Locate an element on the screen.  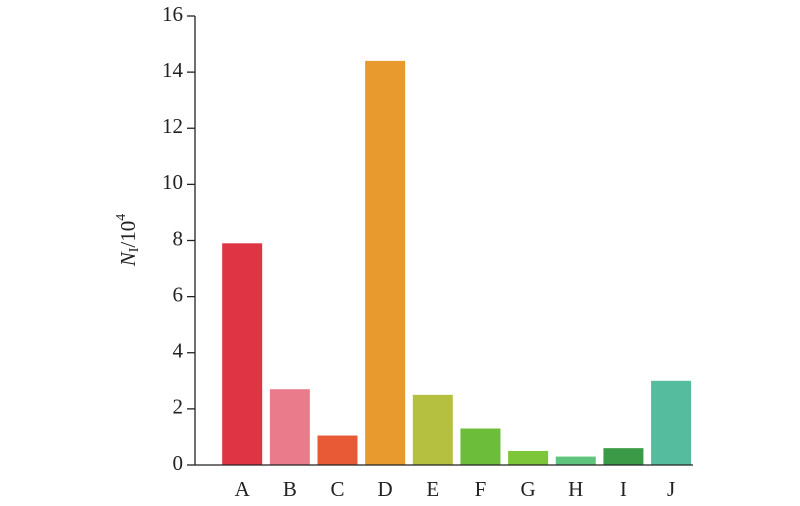
x-tick-label: B is located at coordinates (290, 489).